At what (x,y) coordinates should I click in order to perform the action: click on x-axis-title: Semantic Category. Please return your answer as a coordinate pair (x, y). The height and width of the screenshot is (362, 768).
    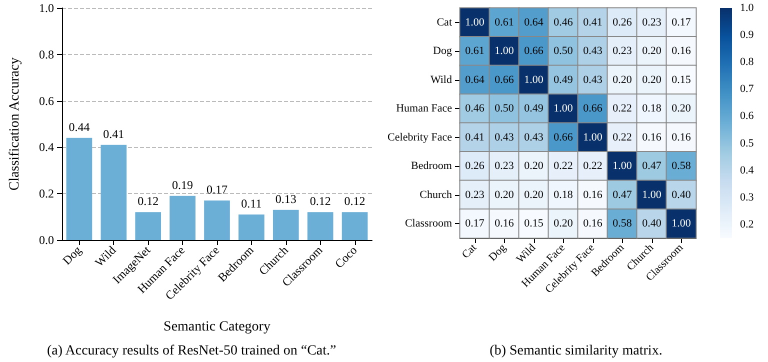
    Looking at the image, I should click on (217, 327).